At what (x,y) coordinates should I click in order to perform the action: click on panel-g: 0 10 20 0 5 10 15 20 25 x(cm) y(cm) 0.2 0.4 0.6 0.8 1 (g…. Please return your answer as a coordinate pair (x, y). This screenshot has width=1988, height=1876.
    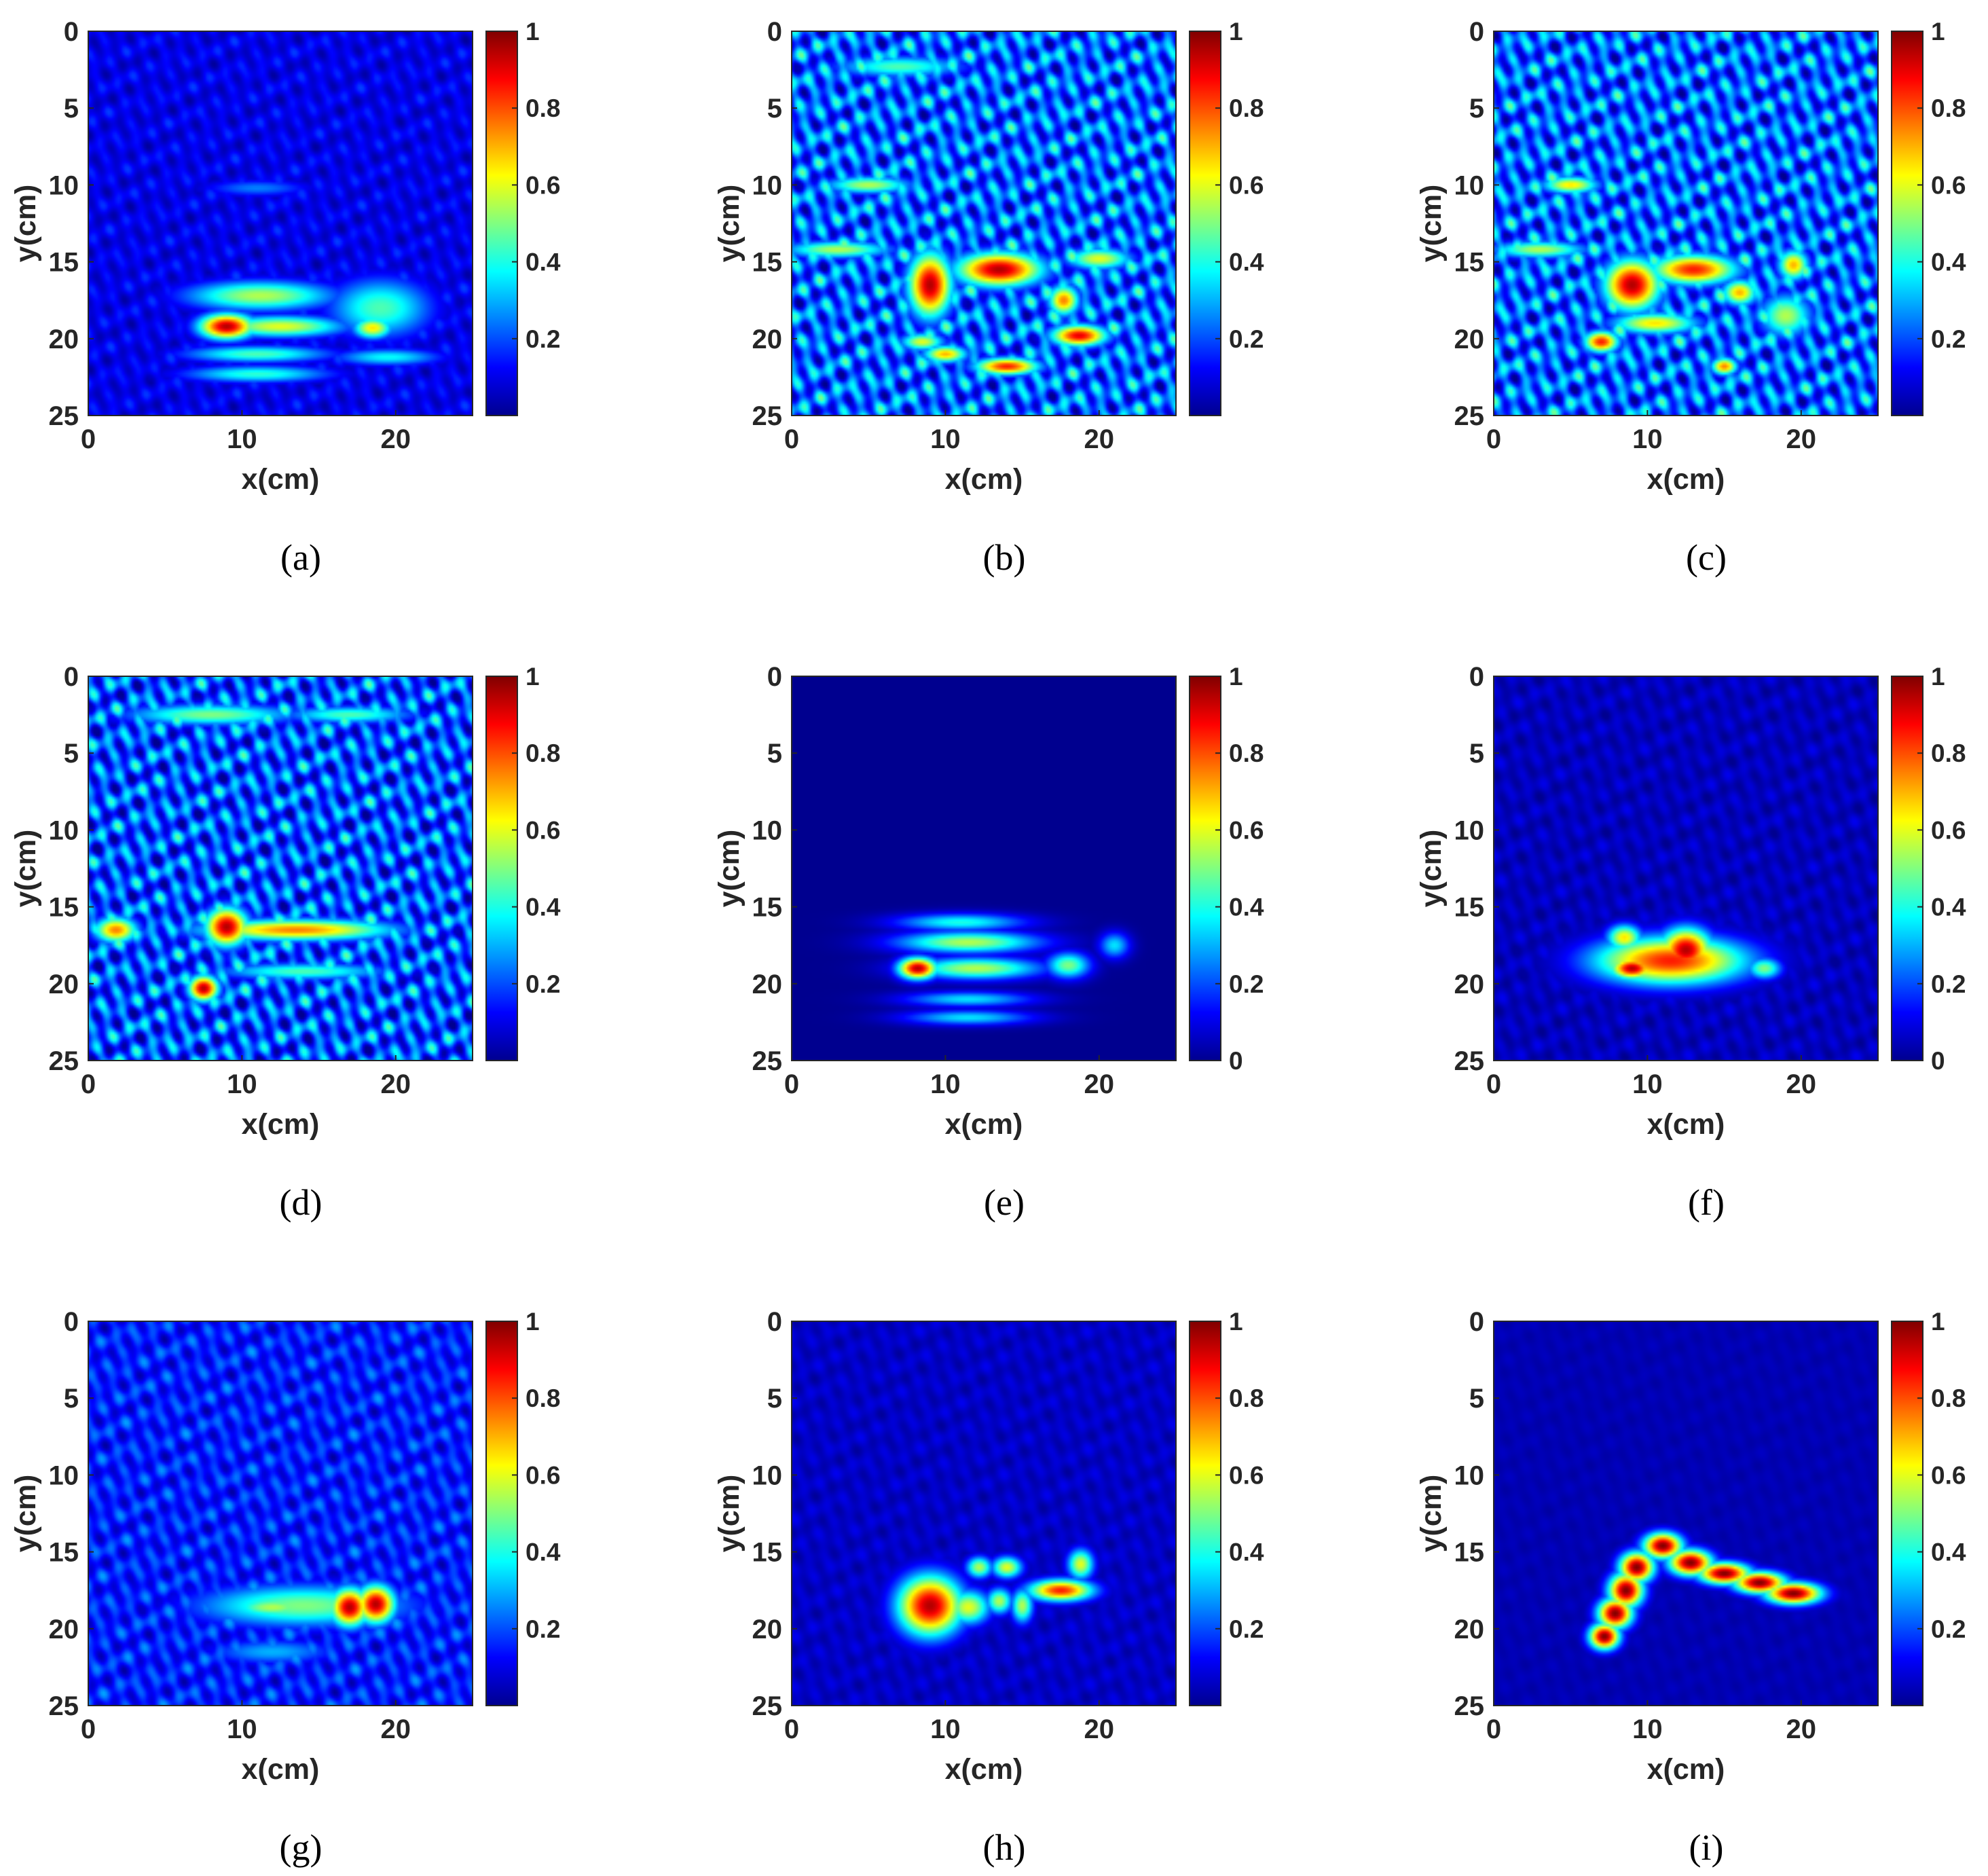
    Looking at the image, I should click on (285, 1587).